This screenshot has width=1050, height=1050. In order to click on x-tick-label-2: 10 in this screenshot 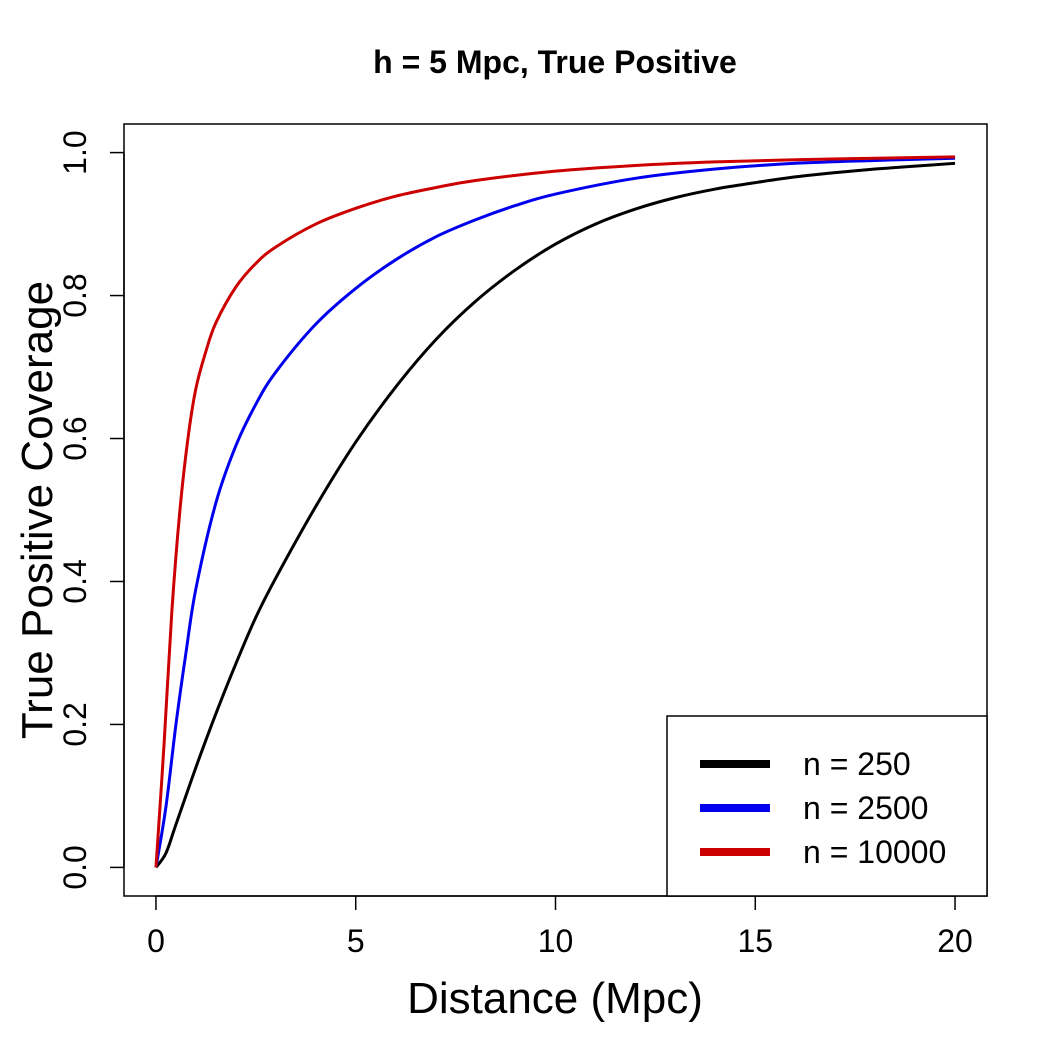, I will do `click(556, 941)`.